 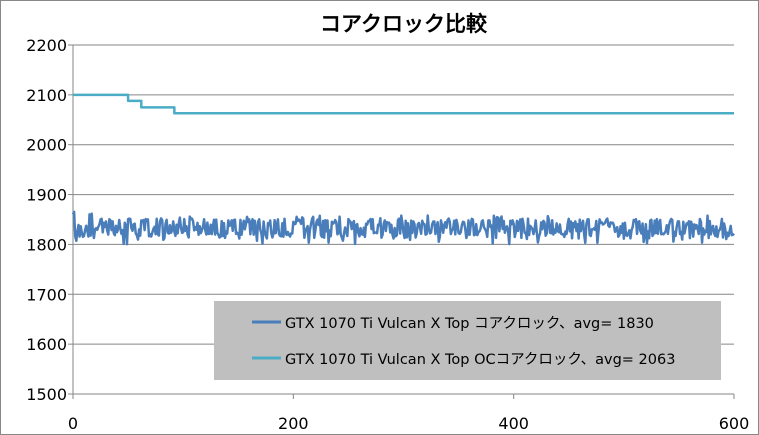 I want to click on legend-background, so click(x=467, y=340).